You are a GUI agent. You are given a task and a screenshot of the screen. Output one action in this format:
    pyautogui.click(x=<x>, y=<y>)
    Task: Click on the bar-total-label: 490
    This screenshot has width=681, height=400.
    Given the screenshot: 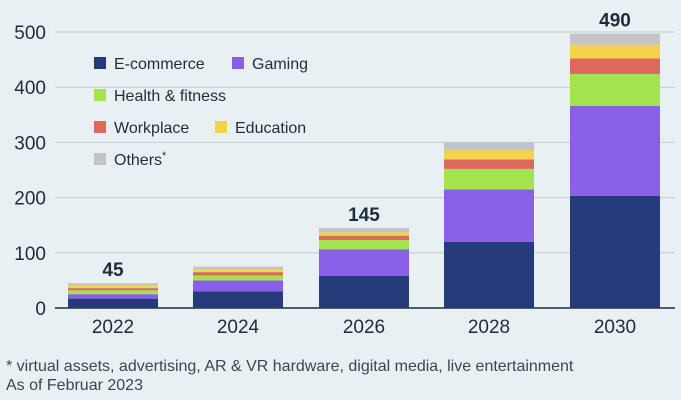 What is the action you would take?
    pyautogui.click(x=615, y=21)
    